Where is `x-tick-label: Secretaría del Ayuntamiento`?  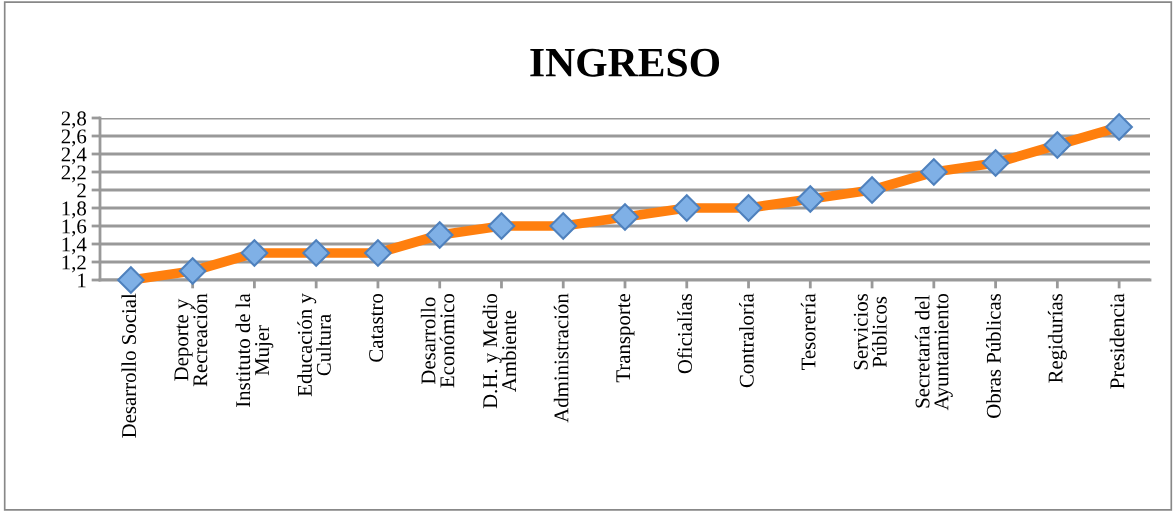
x-tick-label: Secretaría del Ayuntamiento is located at coordinates (933, 352).